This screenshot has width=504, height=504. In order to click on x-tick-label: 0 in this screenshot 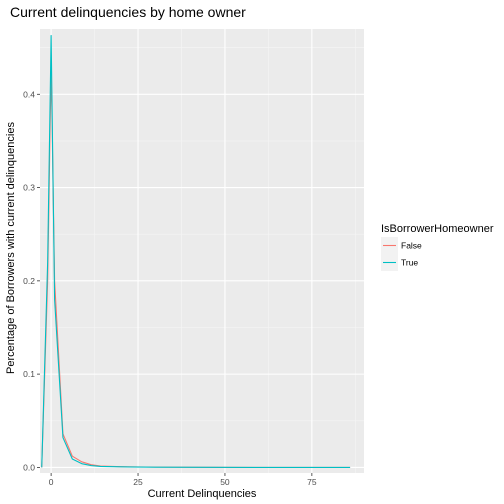, I will do `click(51, 482)`.